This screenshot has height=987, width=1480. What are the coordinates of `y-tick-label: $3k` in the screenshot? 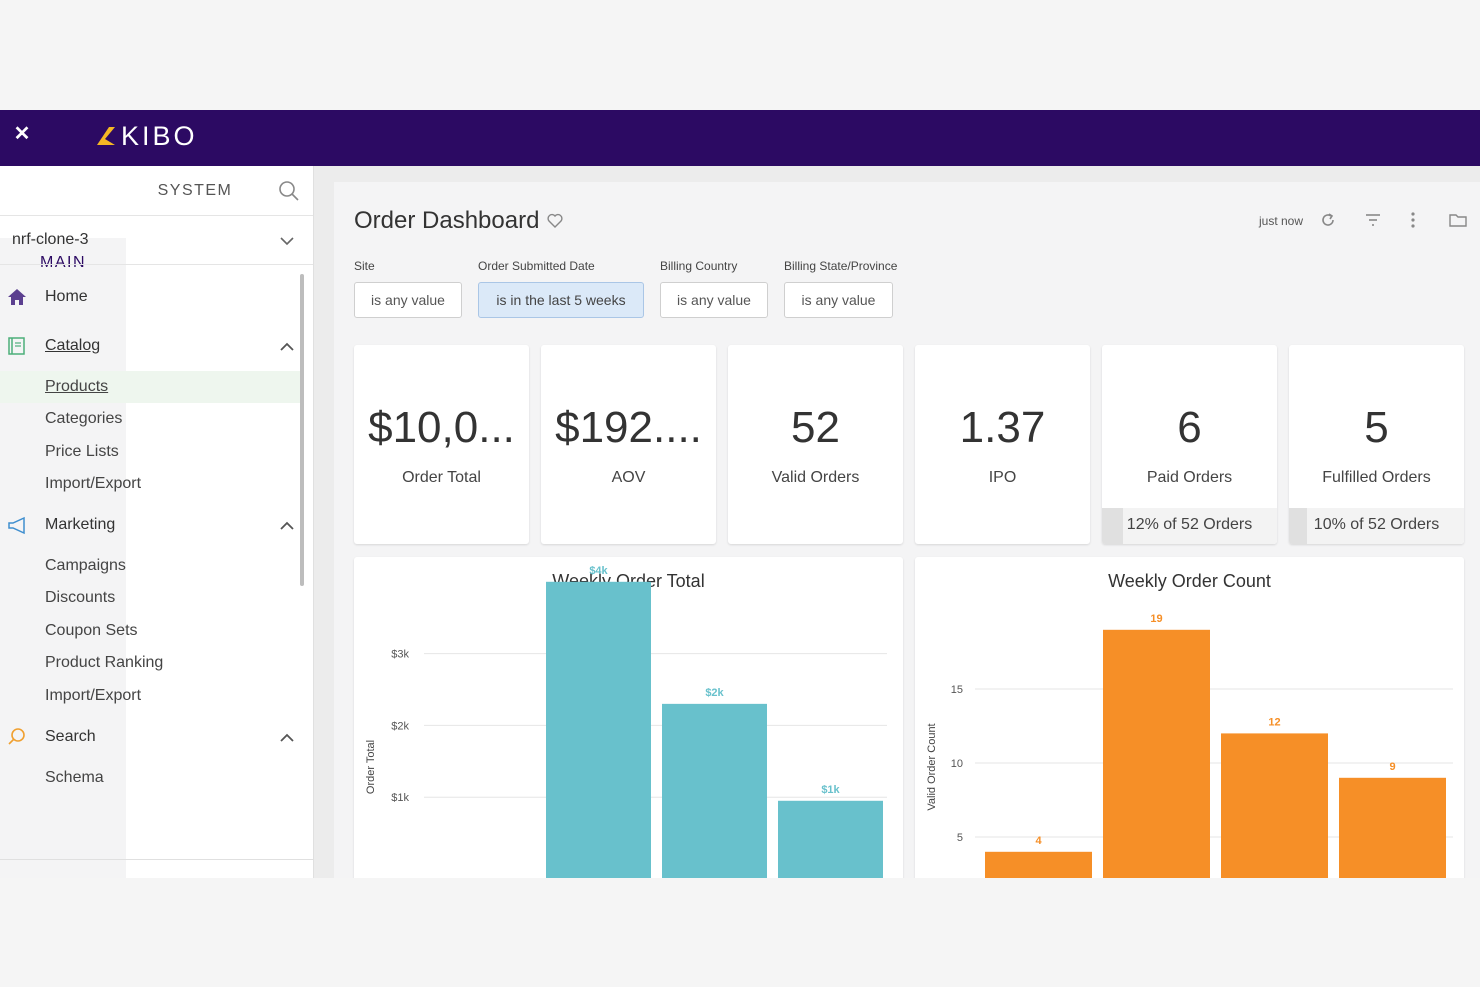 It's located at (400, 655).